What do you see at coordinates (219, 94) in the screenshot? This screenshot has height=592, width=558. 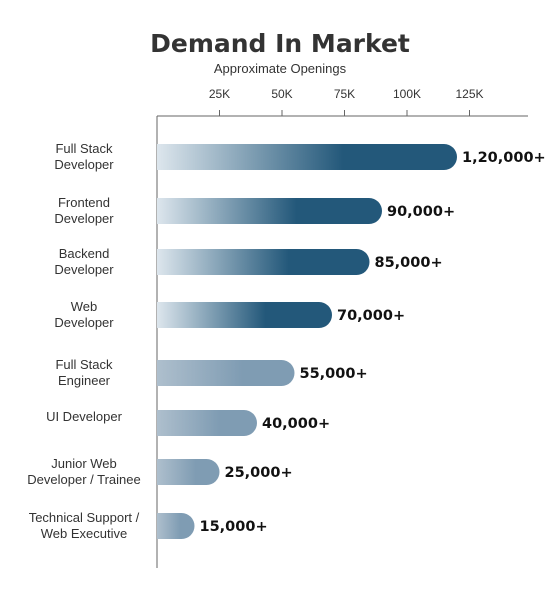 I see `x-tick-label: 25K` at bounding box center [219, 94].